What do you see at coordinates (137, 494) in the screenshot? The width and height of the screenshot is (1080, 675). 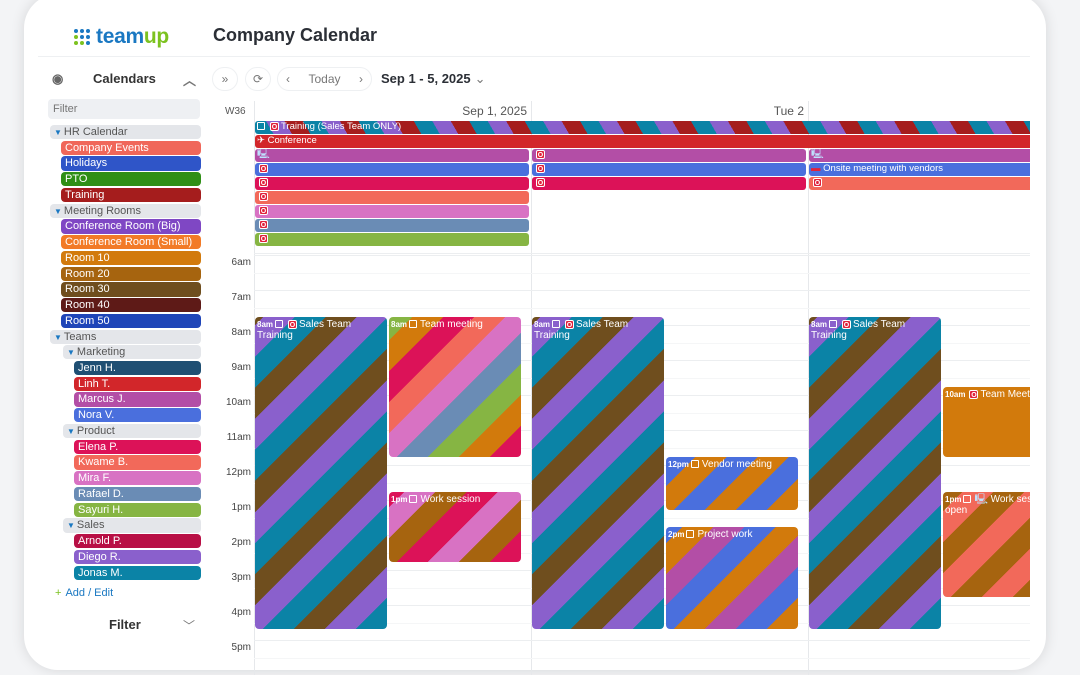 I see `calendar-item: Rafael D.` at bounding box center [137, 494].